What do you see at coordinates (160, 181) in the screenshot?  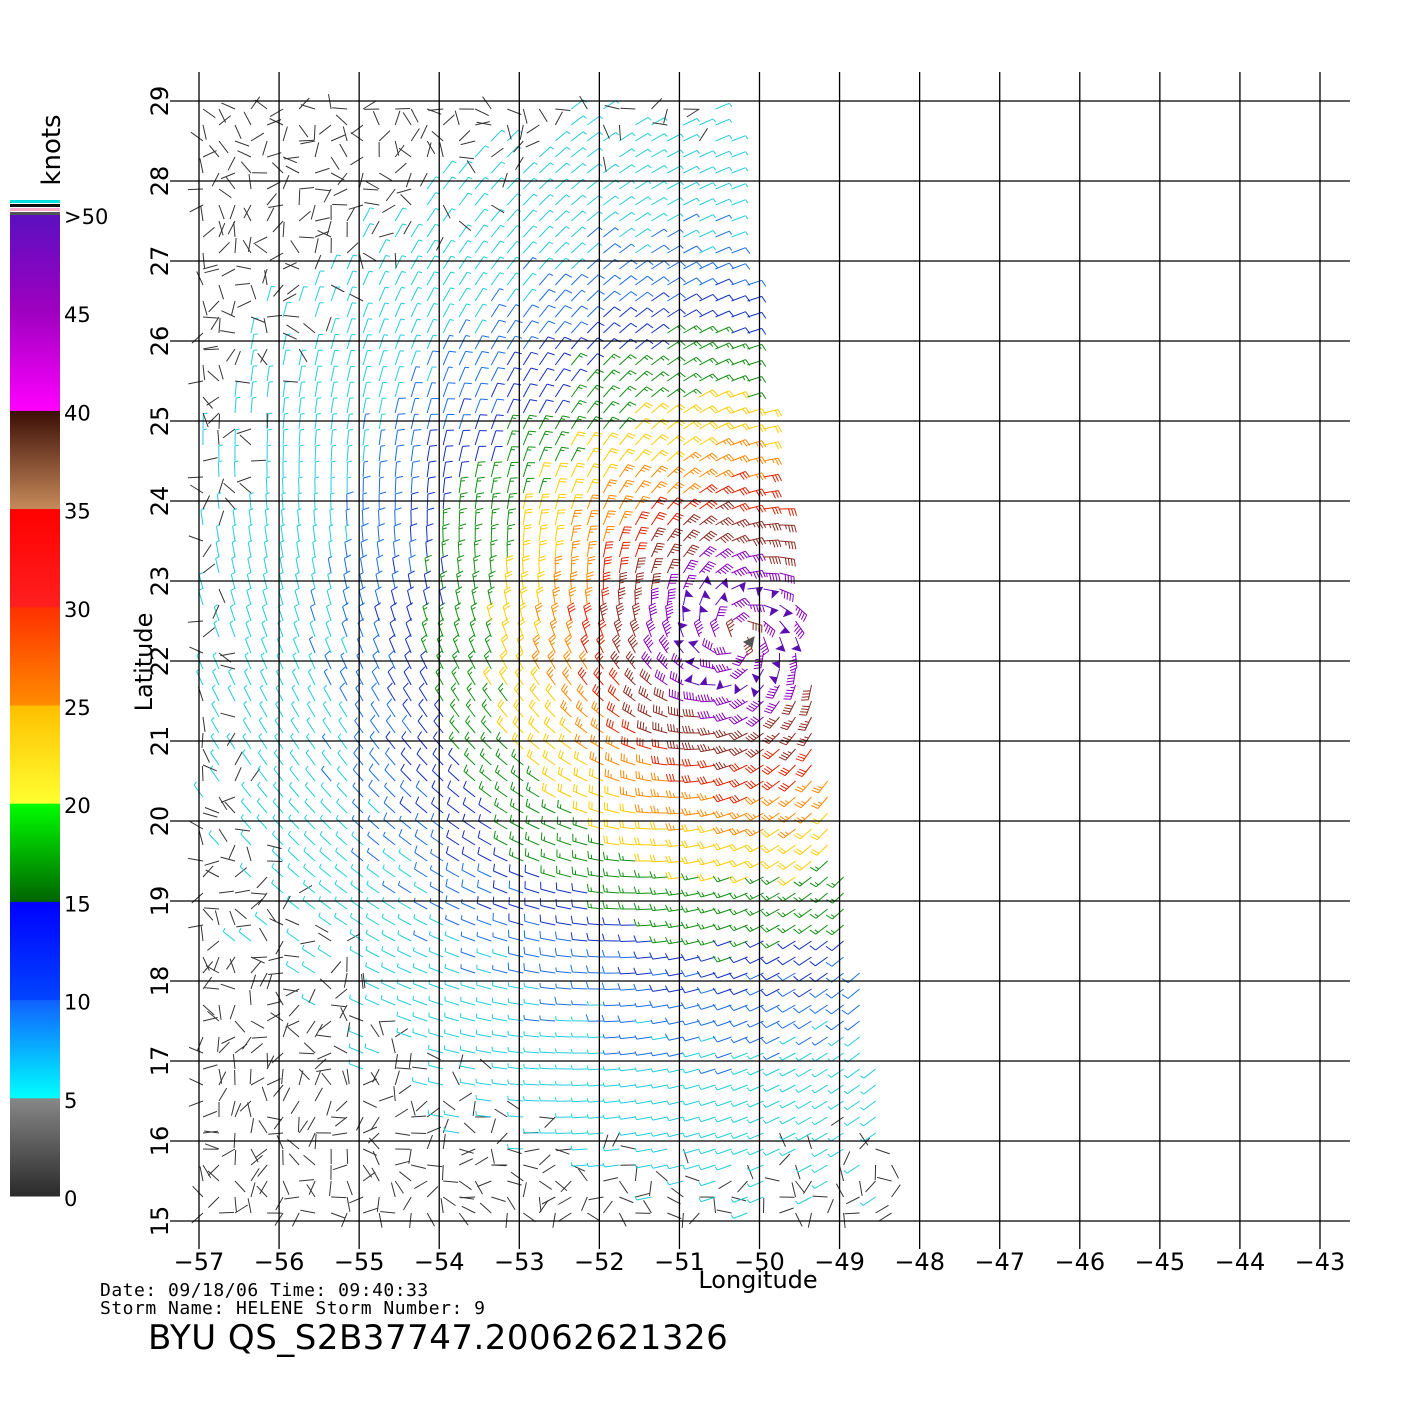 I see `lat-tick-label: 28` at bounding box center [160, 181].